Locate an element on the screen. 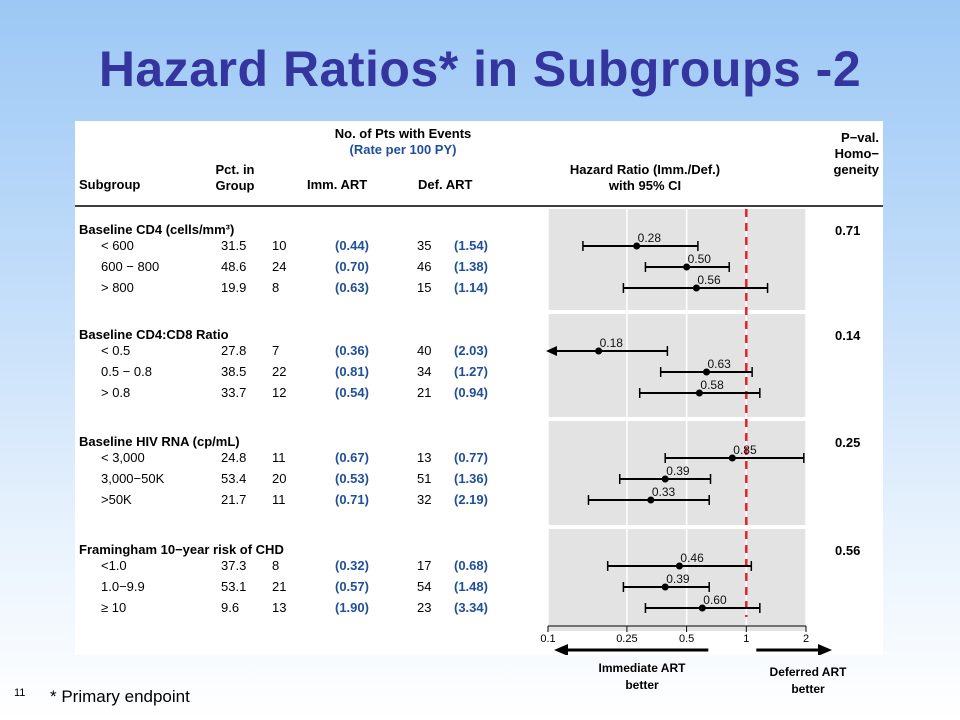 The image size is (960, 720). row-label: > 800 is located at coordinates (117, 287).